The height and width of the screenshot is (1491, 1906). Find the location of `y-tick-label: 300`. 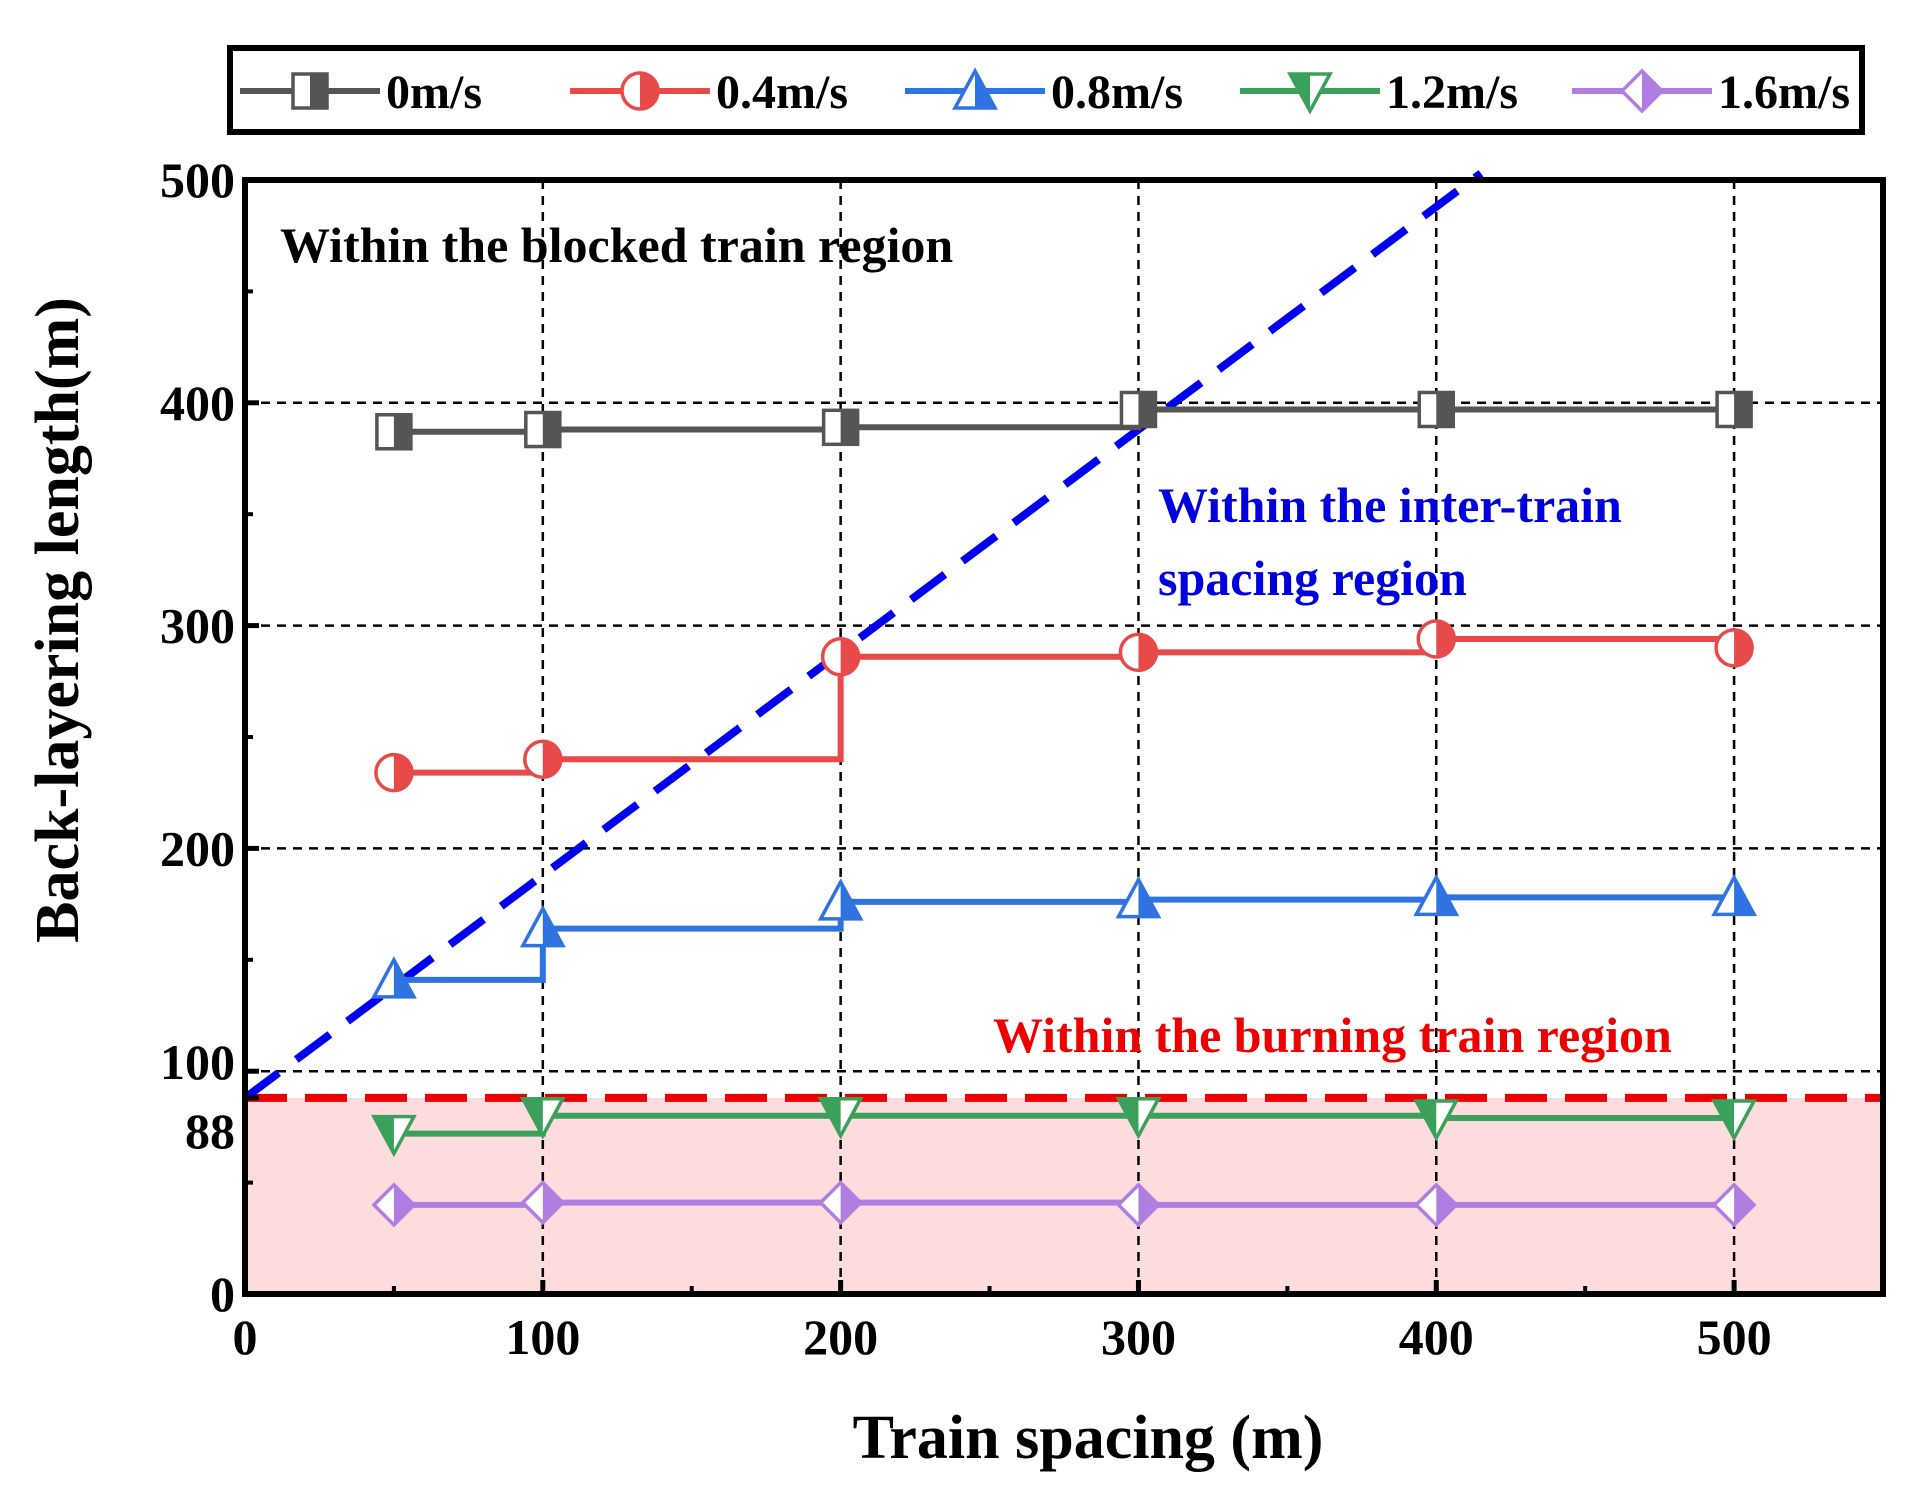

y-tick-label: 300 is located at coordinates (197, 626).